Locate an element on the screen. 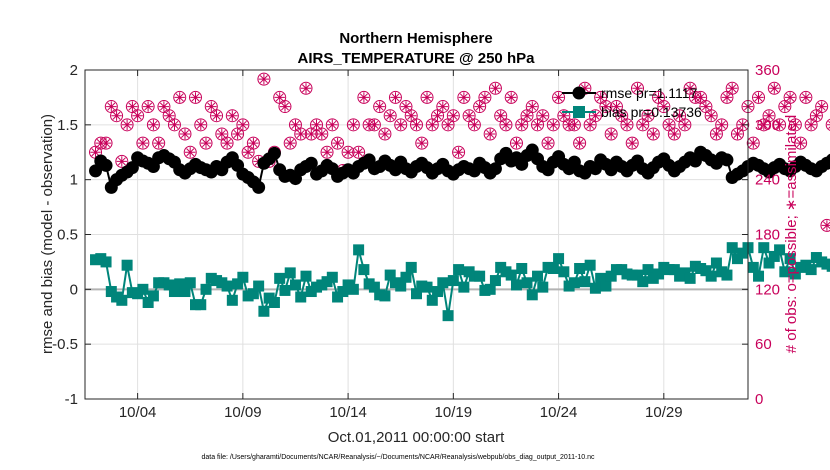 This screenshot has height=470, width=830. rmse-series is located at coordinates (459, 168).